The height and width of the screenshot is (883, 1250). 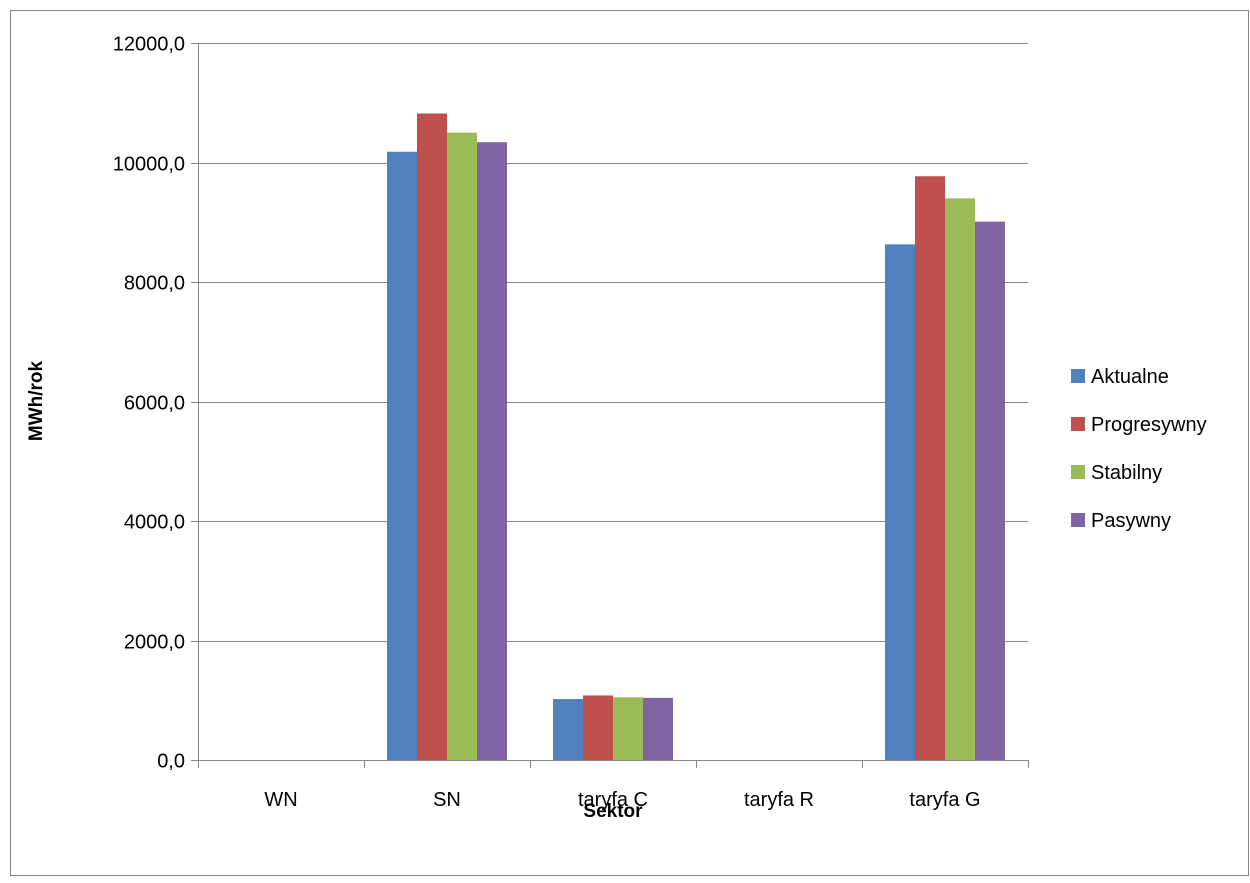 What do you see at coordinates (171, 762) in the screenshot?
I see `y-tick-label: 0,0` at bounding box center [171, 762].